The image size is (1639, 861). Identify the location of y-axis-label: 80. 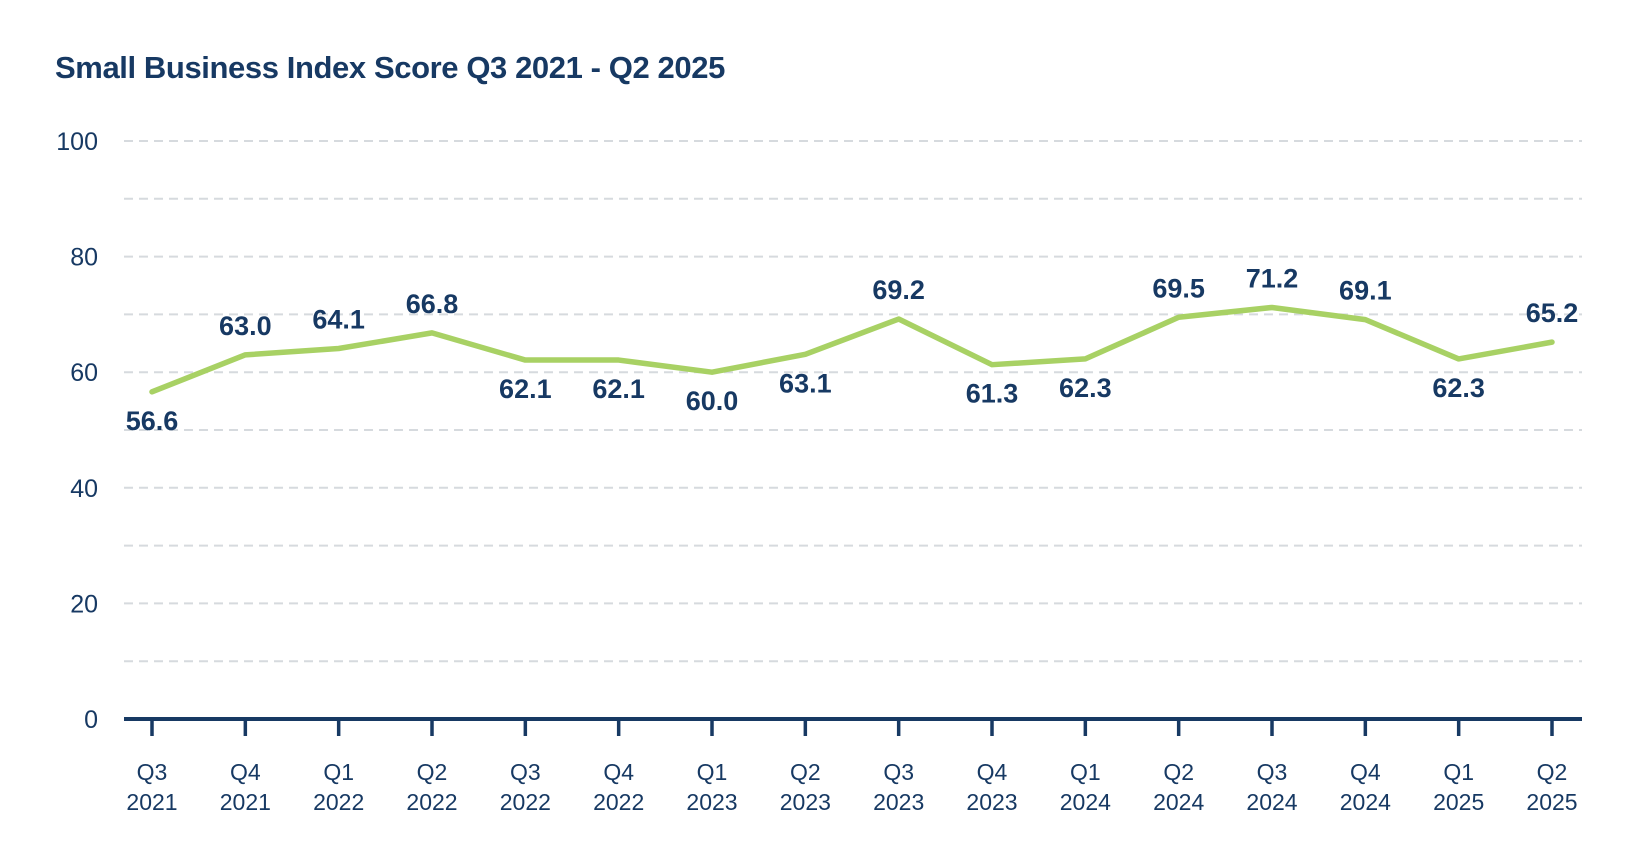
(84, 258).